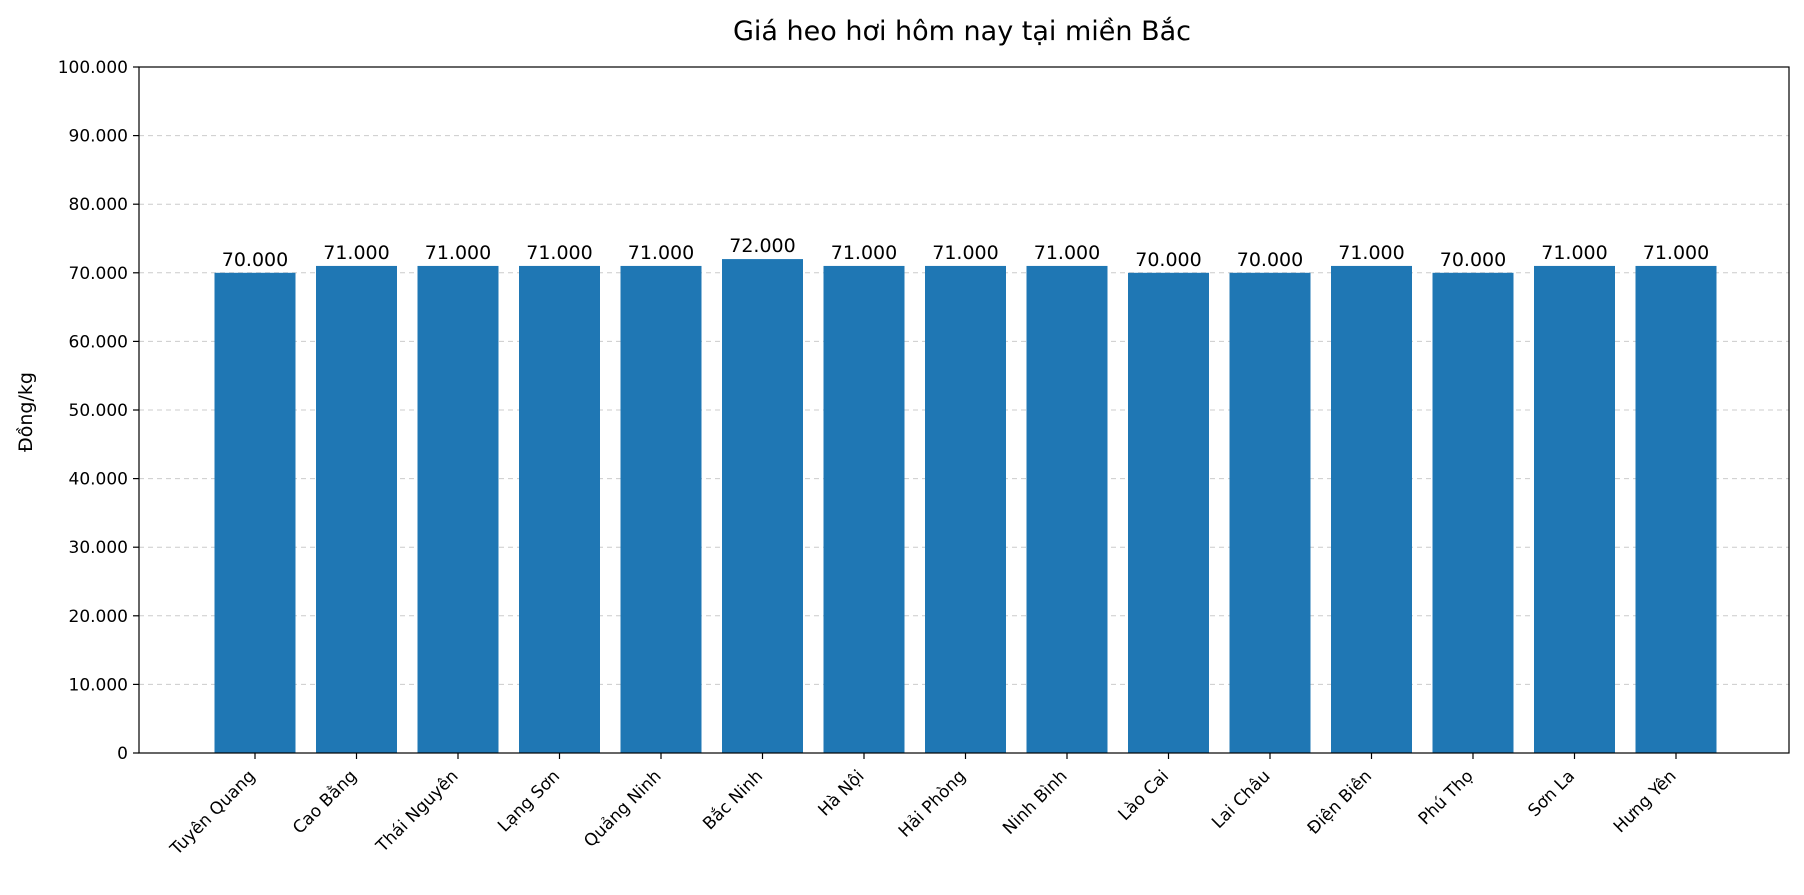 This screenshot has height=895, width=1804. I want to click on x-tick-label: Lạng Sơn, so click(529, 801).